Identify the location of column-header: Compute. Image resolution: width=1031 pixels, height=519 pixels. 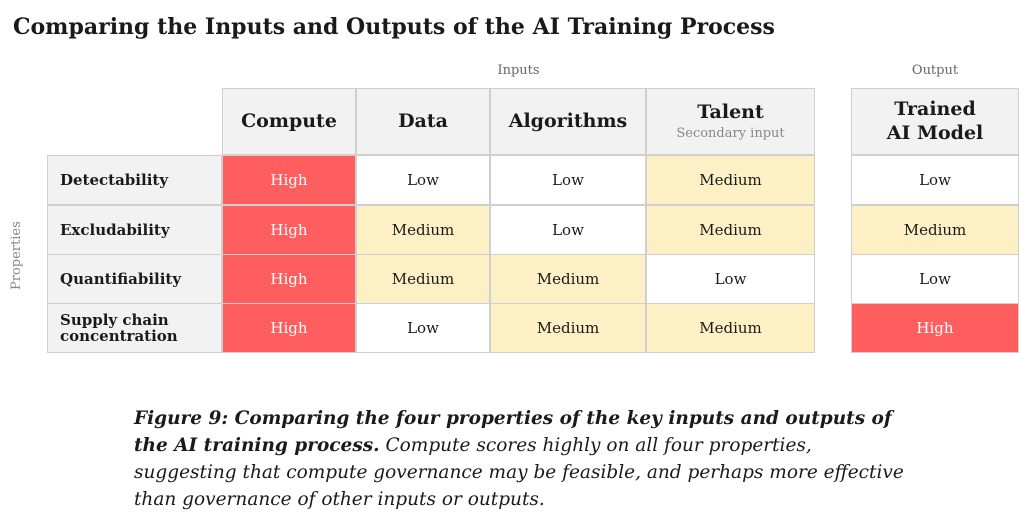
(289, 121).